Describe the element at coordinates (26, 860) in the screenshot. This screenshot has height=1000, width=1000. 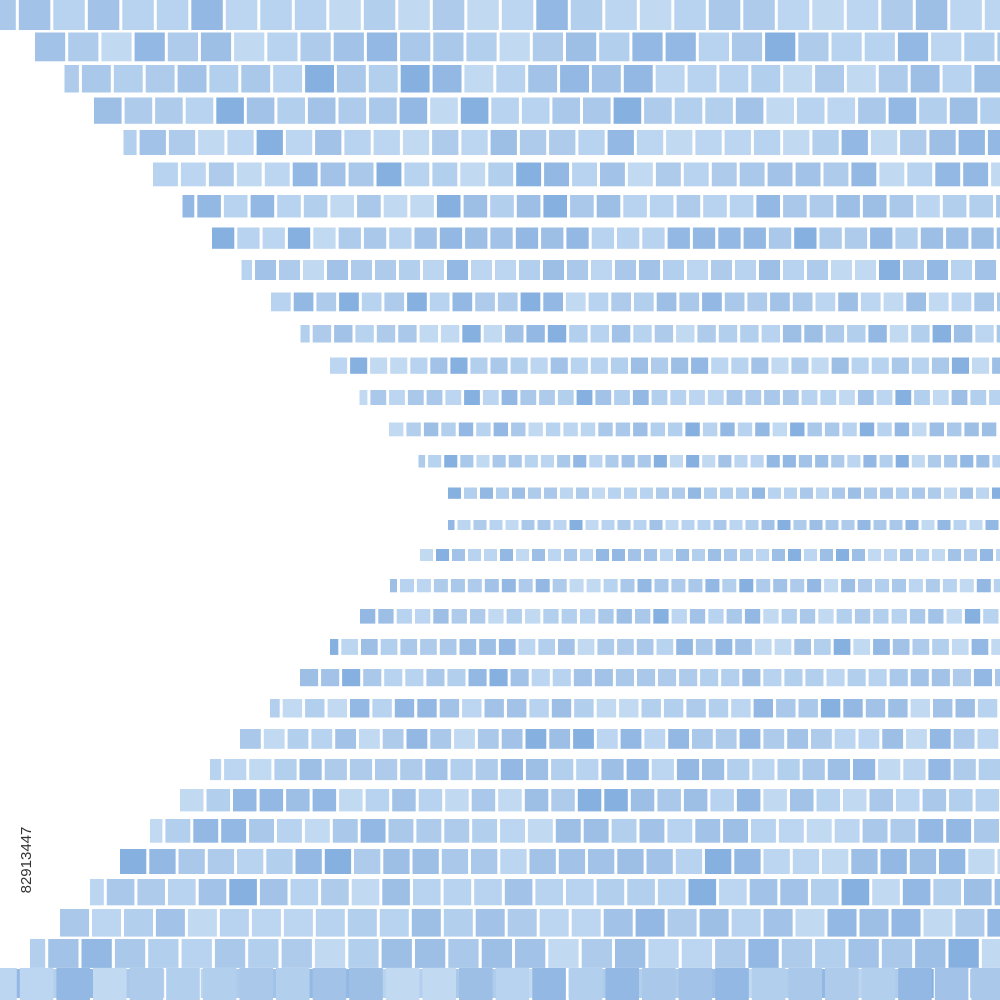
I see `stock-id: 82913447` at that location.